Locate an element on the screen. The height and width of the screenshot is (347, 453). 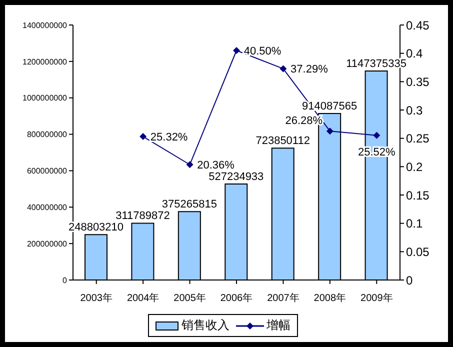
data-label: 37.29% is located at coordinates (309, 70).